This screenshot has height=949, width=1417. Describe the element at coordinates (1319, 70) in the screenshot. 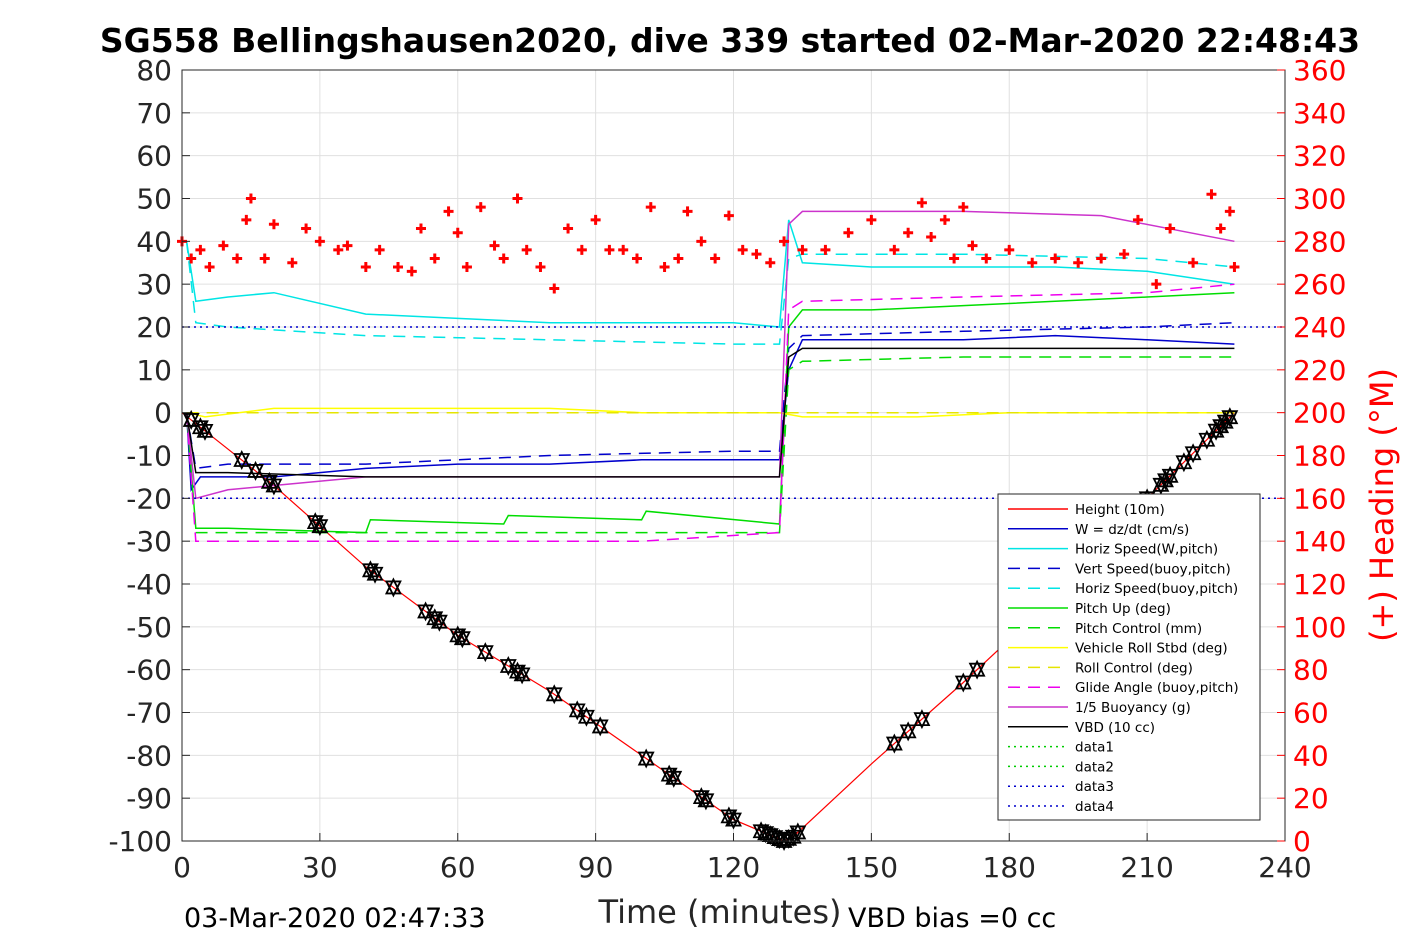

I see `right-tick-label: 360` at that location.